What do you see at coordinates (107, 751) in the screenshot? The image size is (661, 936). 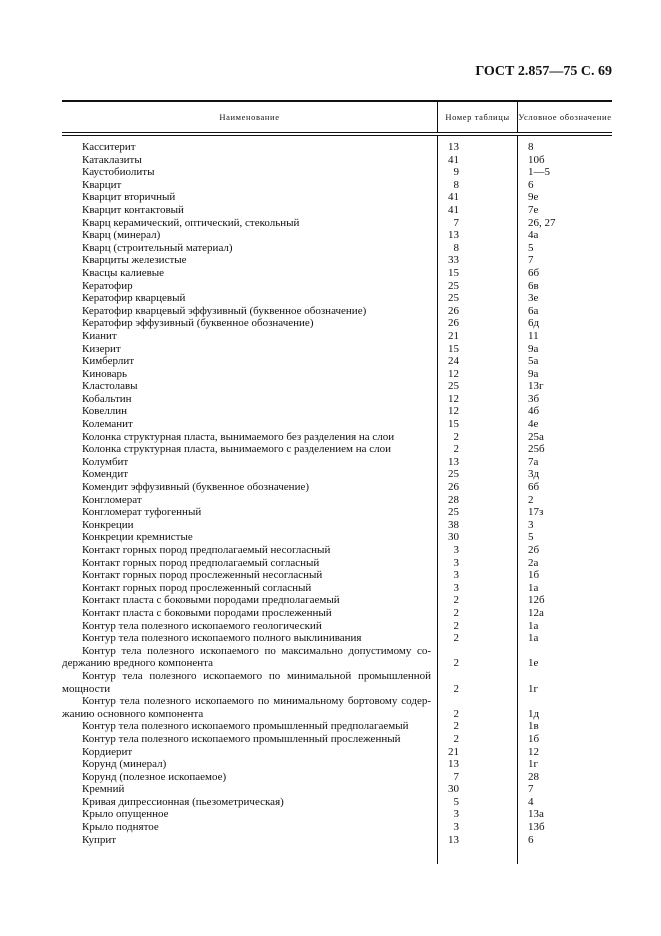 I see `row-name-line: Кордиерит` at bounding box center [107, 751].